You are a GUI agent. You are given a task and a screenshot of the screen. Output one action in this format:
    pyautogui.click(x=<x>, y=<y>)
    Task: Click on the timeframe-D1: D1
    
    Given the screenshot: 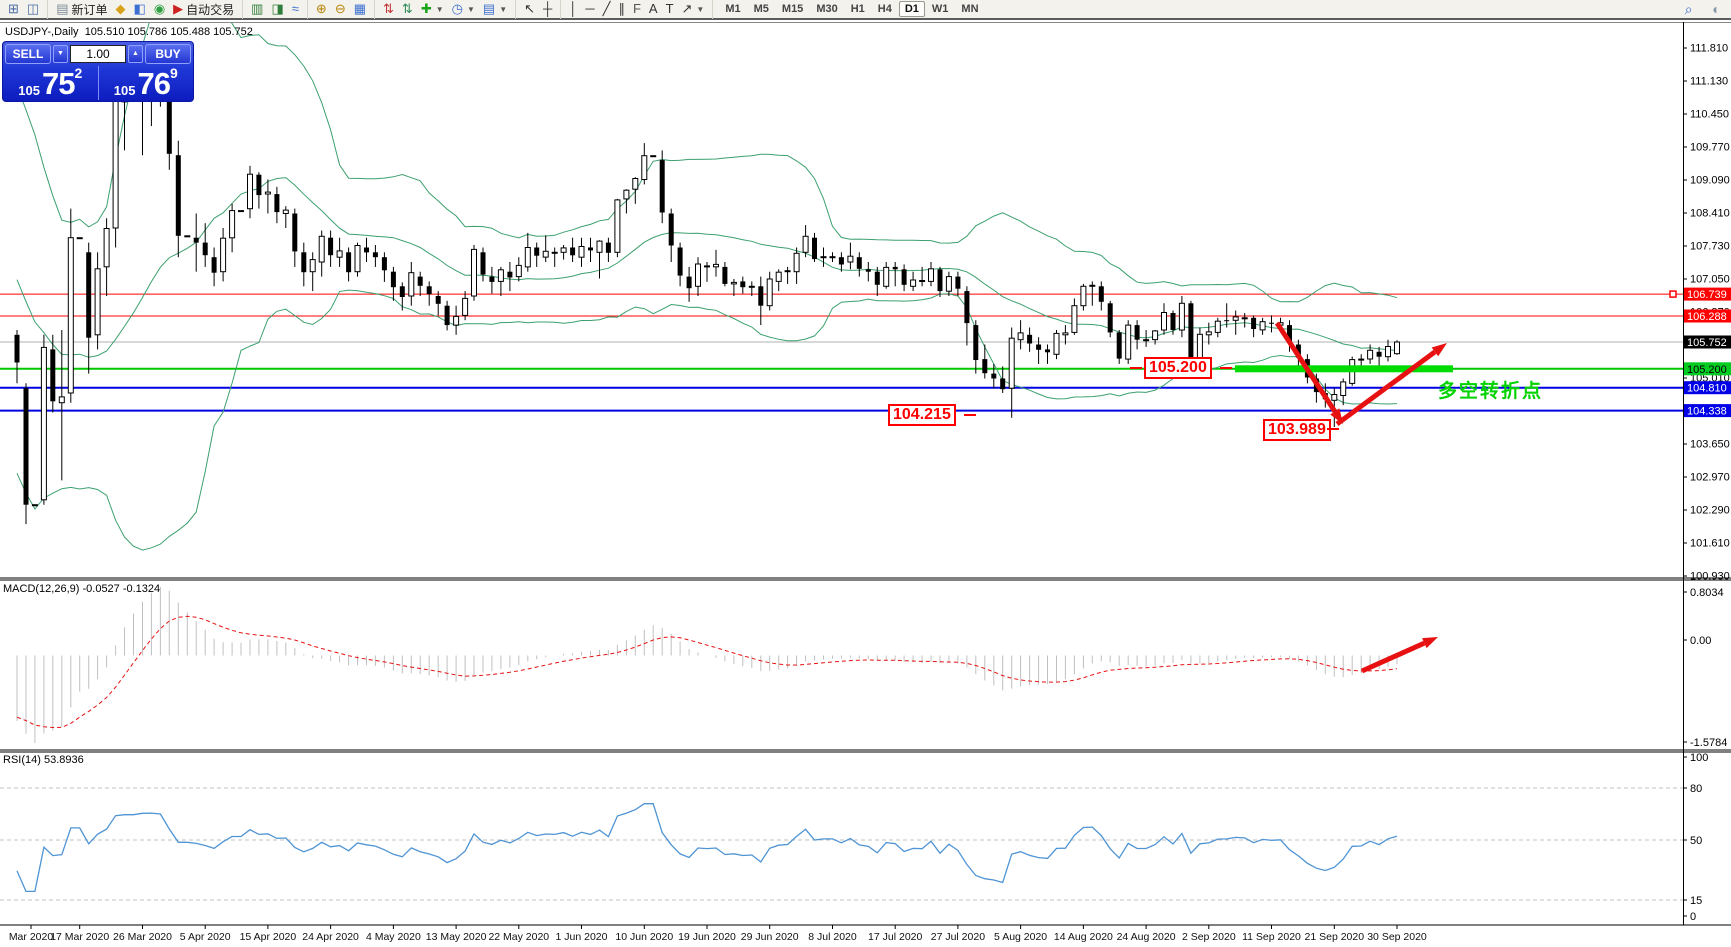 What is the action you would take?
    pyautogui.click(x=911, y=9)
    